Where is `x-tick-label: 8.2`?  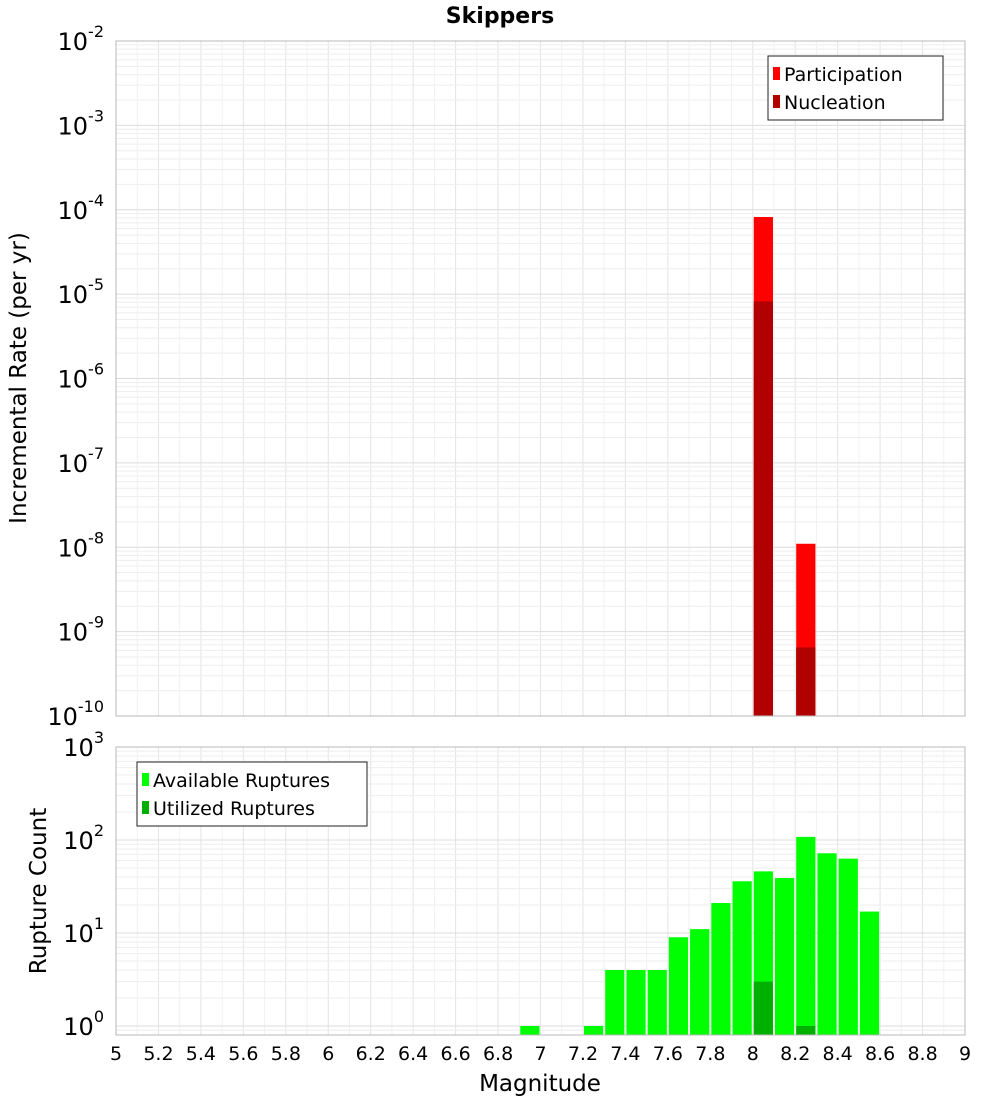 x-tick-label: 8.2 is located at coordinates (795, 1054).